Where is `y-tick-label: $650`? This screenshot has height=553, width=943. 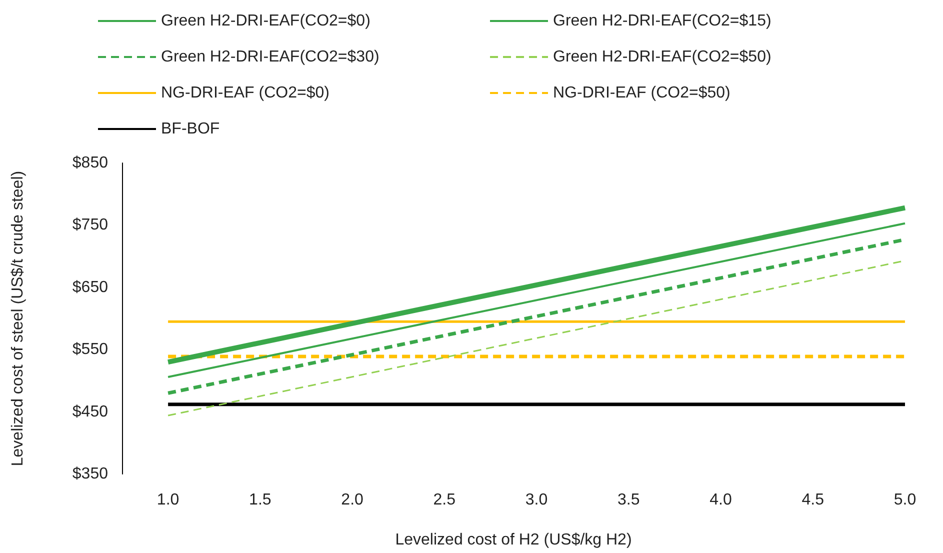
y-tick-label: $650 is located at coordinates (90, 287).